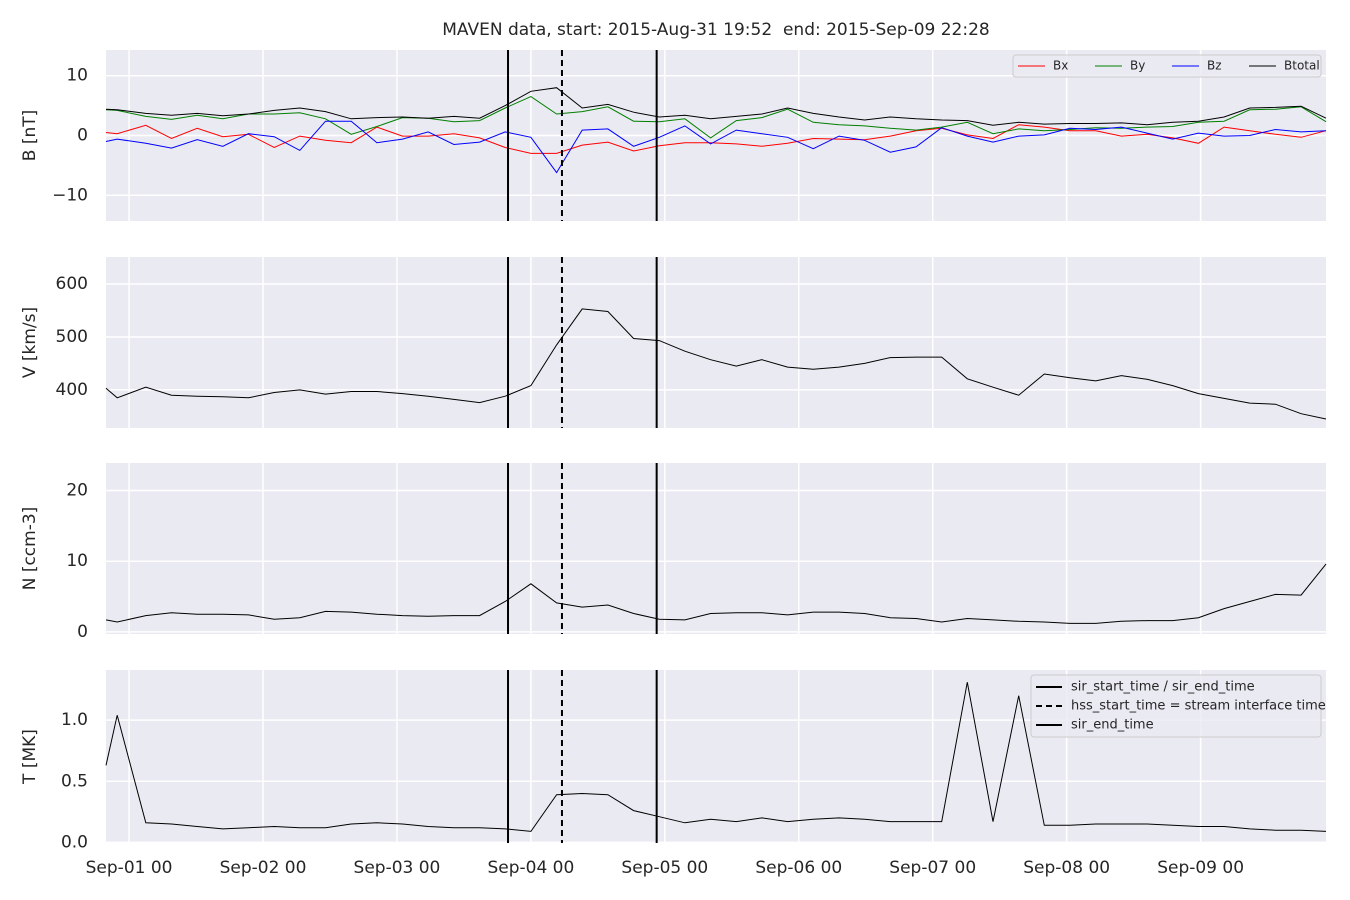  What do you see at coordinates (74, 720) in the screenshot?
I see `y-tick-label: 1.0` at bounding box center [74, 720].